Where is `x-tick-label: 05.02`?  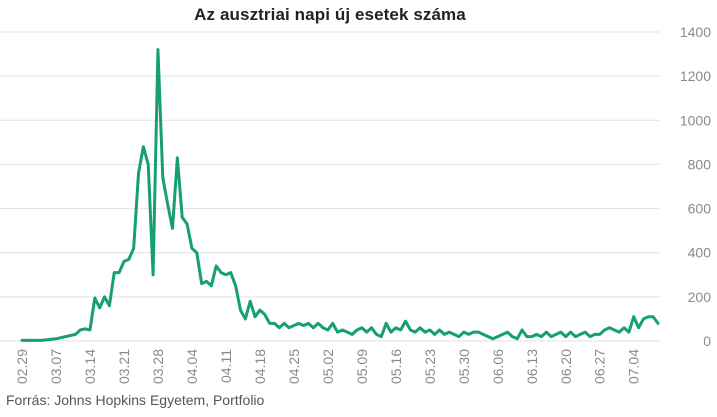 x-tick-label: 05.02 is located at coordinates (328, 366).